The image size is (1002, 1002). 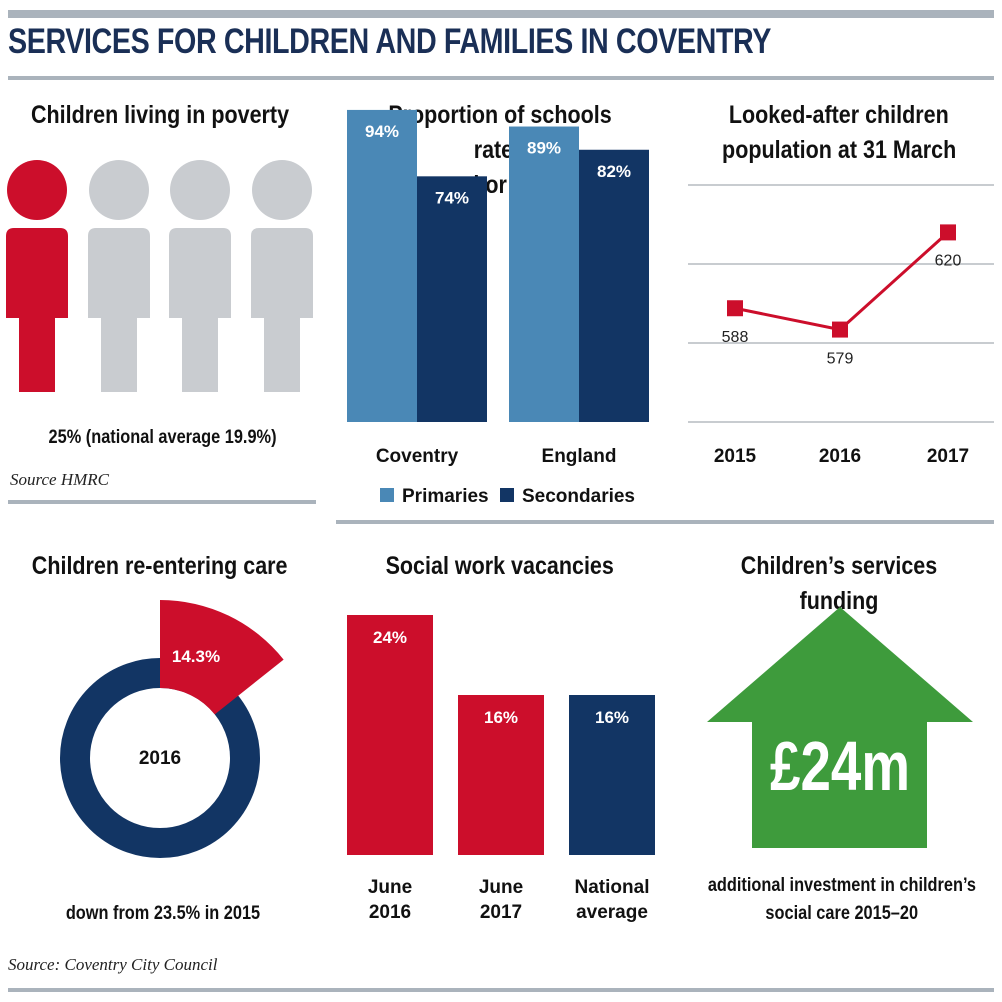 I want to click on poverty-person-icons, so click(x=159, y=276).